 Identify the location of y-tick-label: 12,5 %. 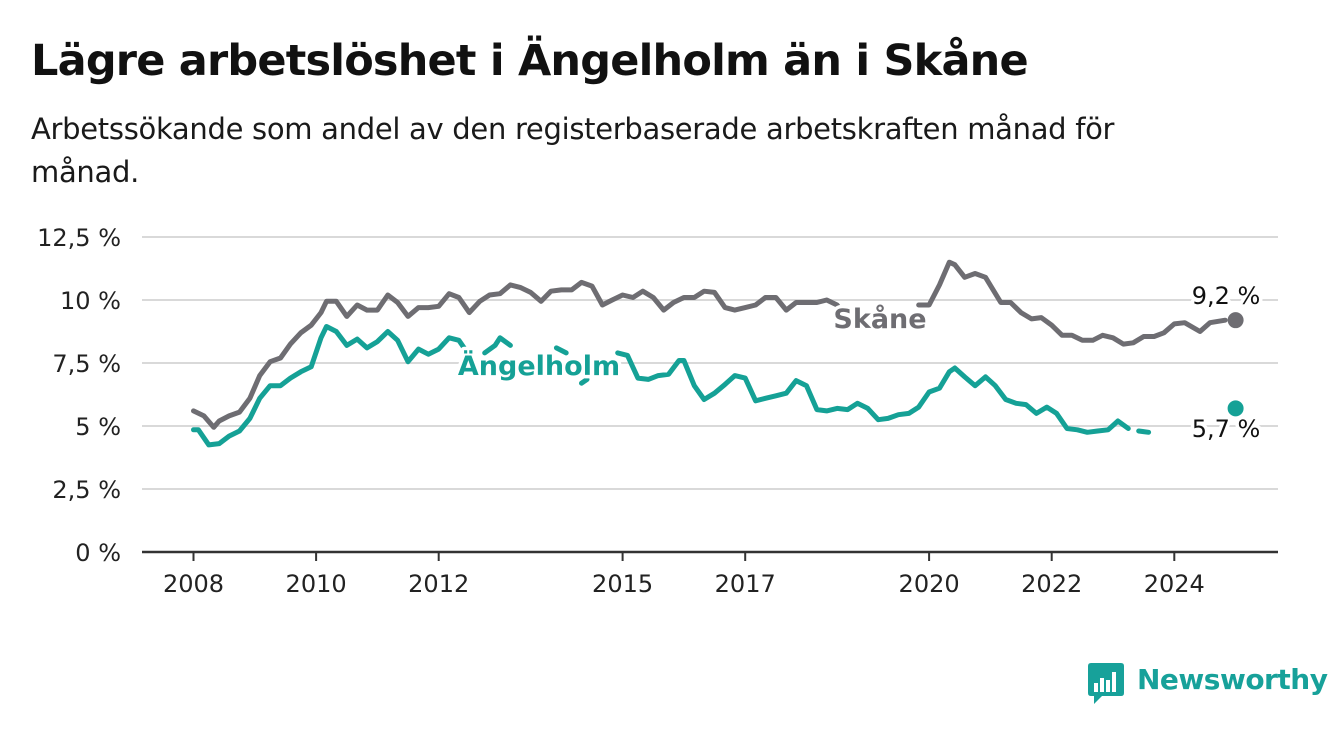
(79, 238).